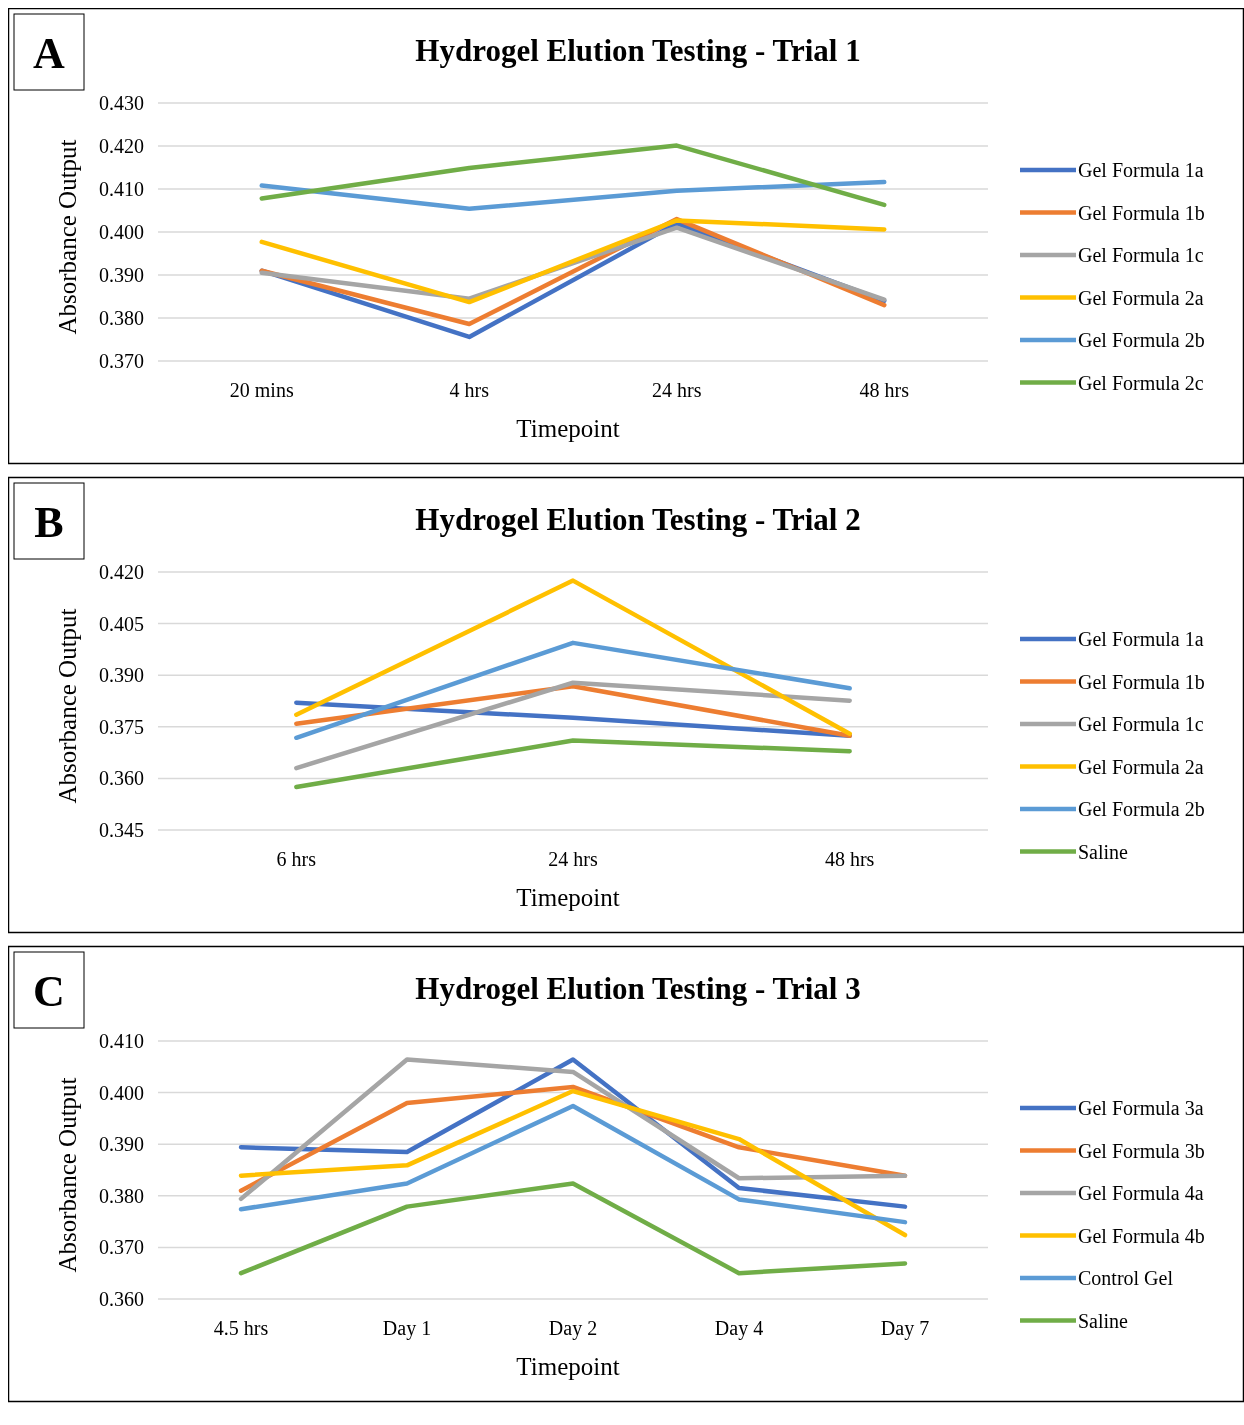  I want to click on chart-title: Hydrogel Elution Testing - Trial 2, so click(638, 519).